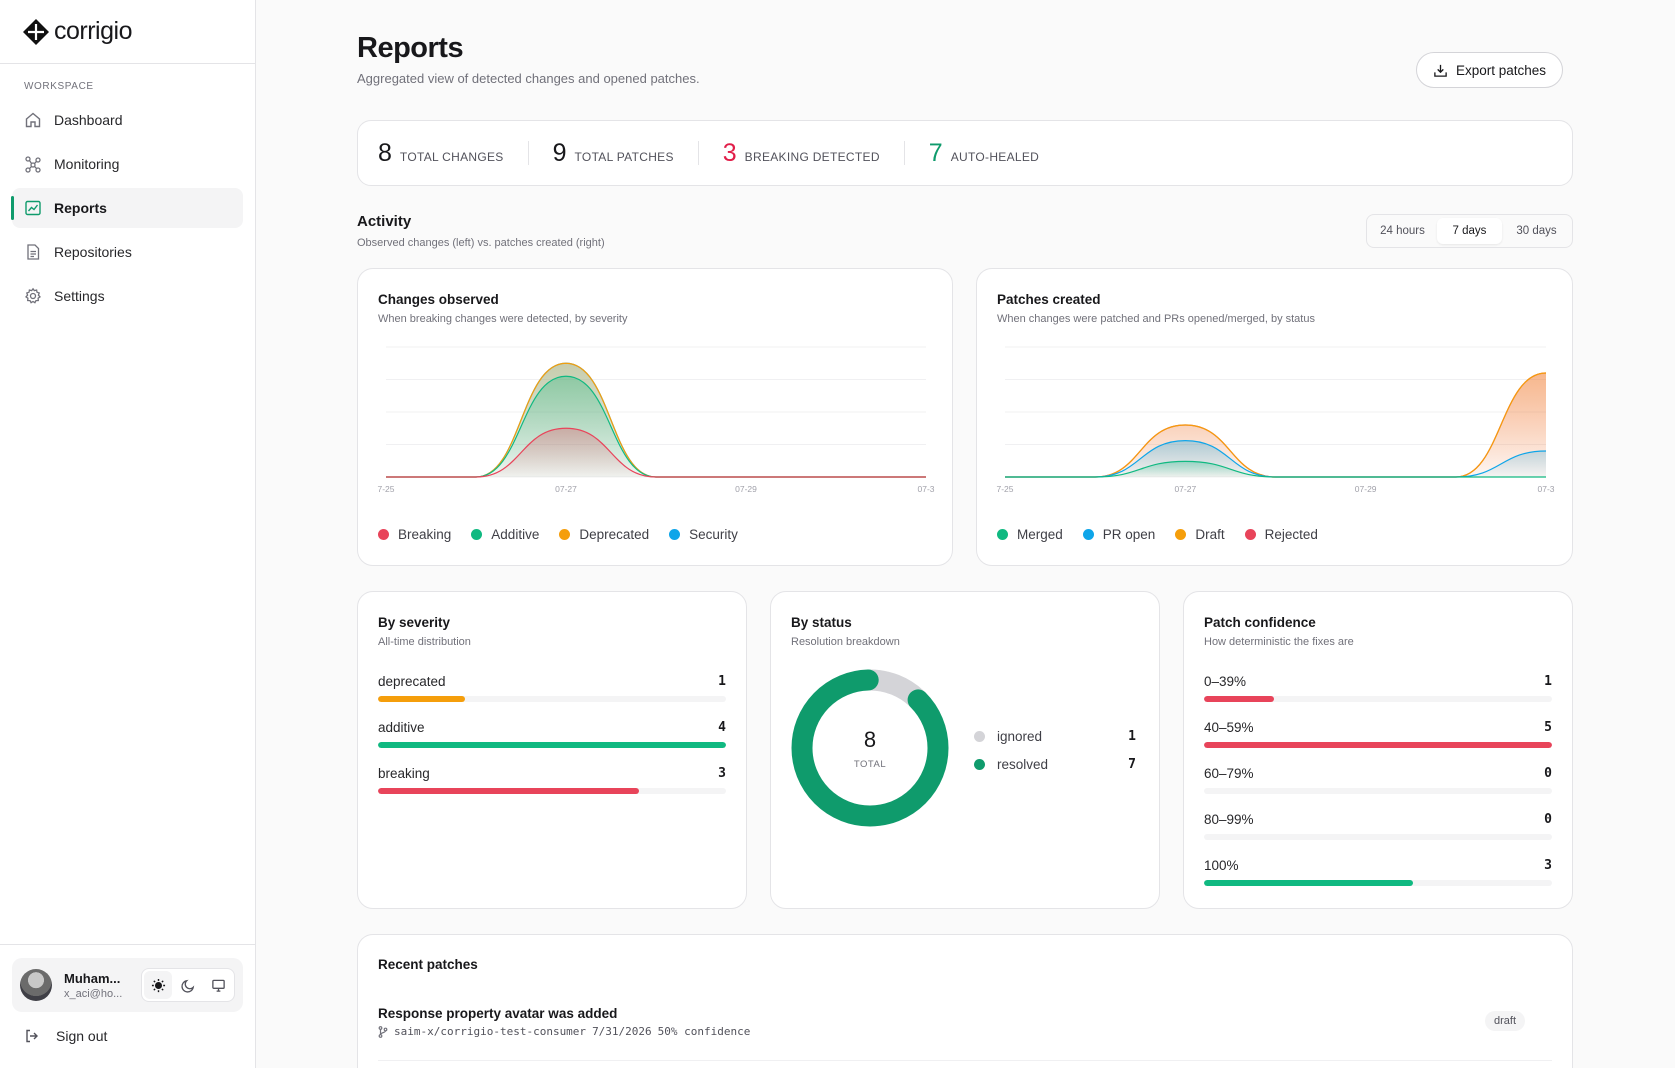  I want to click on stat-value: 8, so click(385, 152).